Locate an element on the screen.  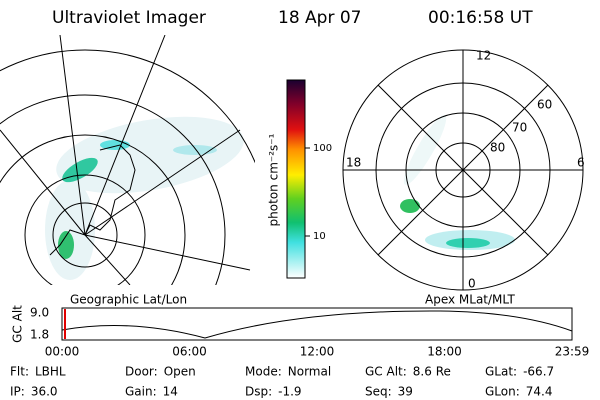
colorbar-tick-label: 10 is located at coordinates (319, 236).